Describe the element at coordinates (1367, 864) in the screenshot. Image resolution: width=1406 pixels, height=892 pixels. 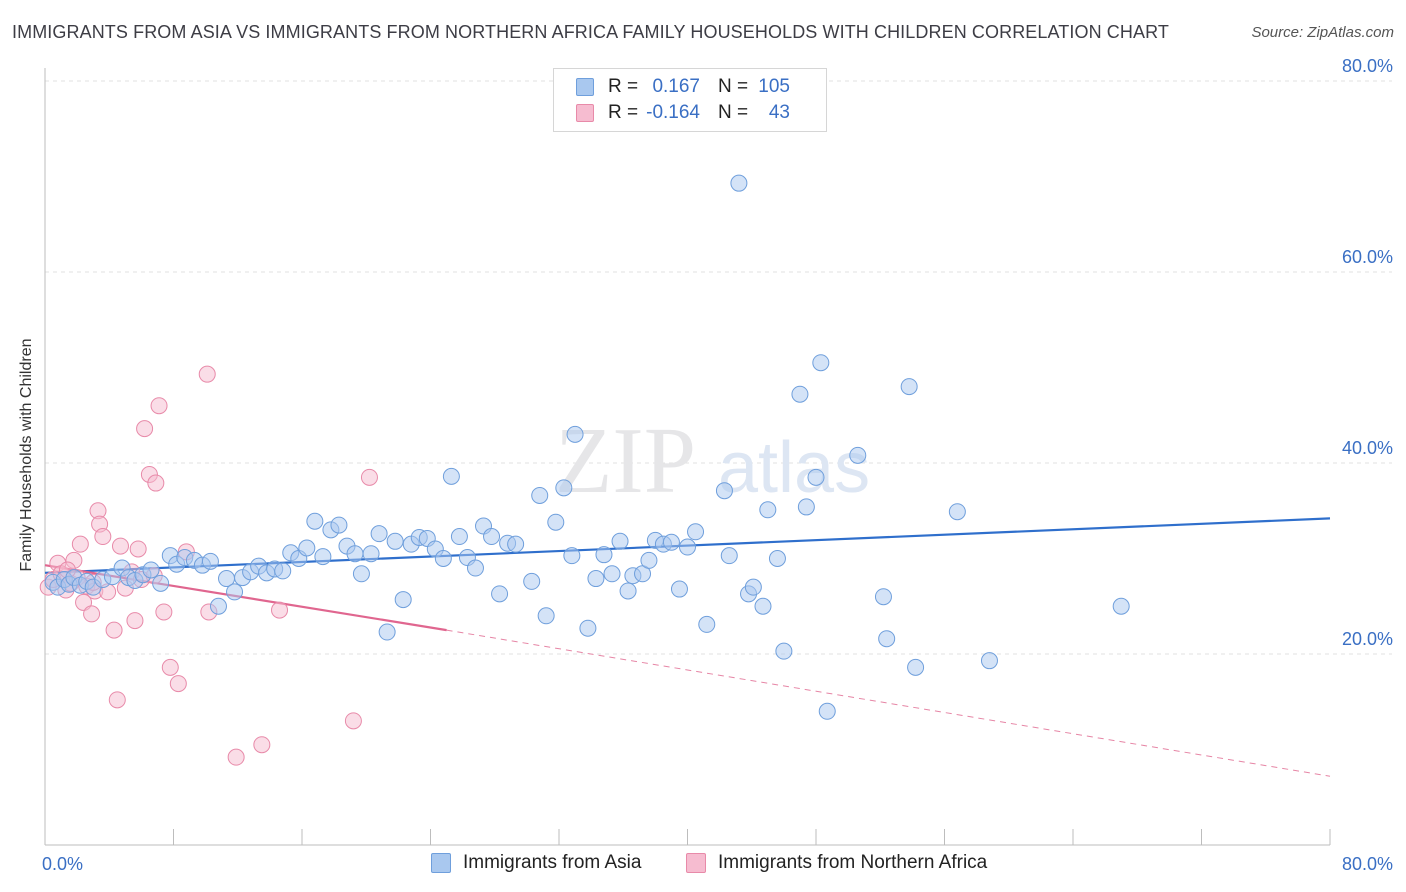
I see `x-tick-label-max: 80.0%` at that location.